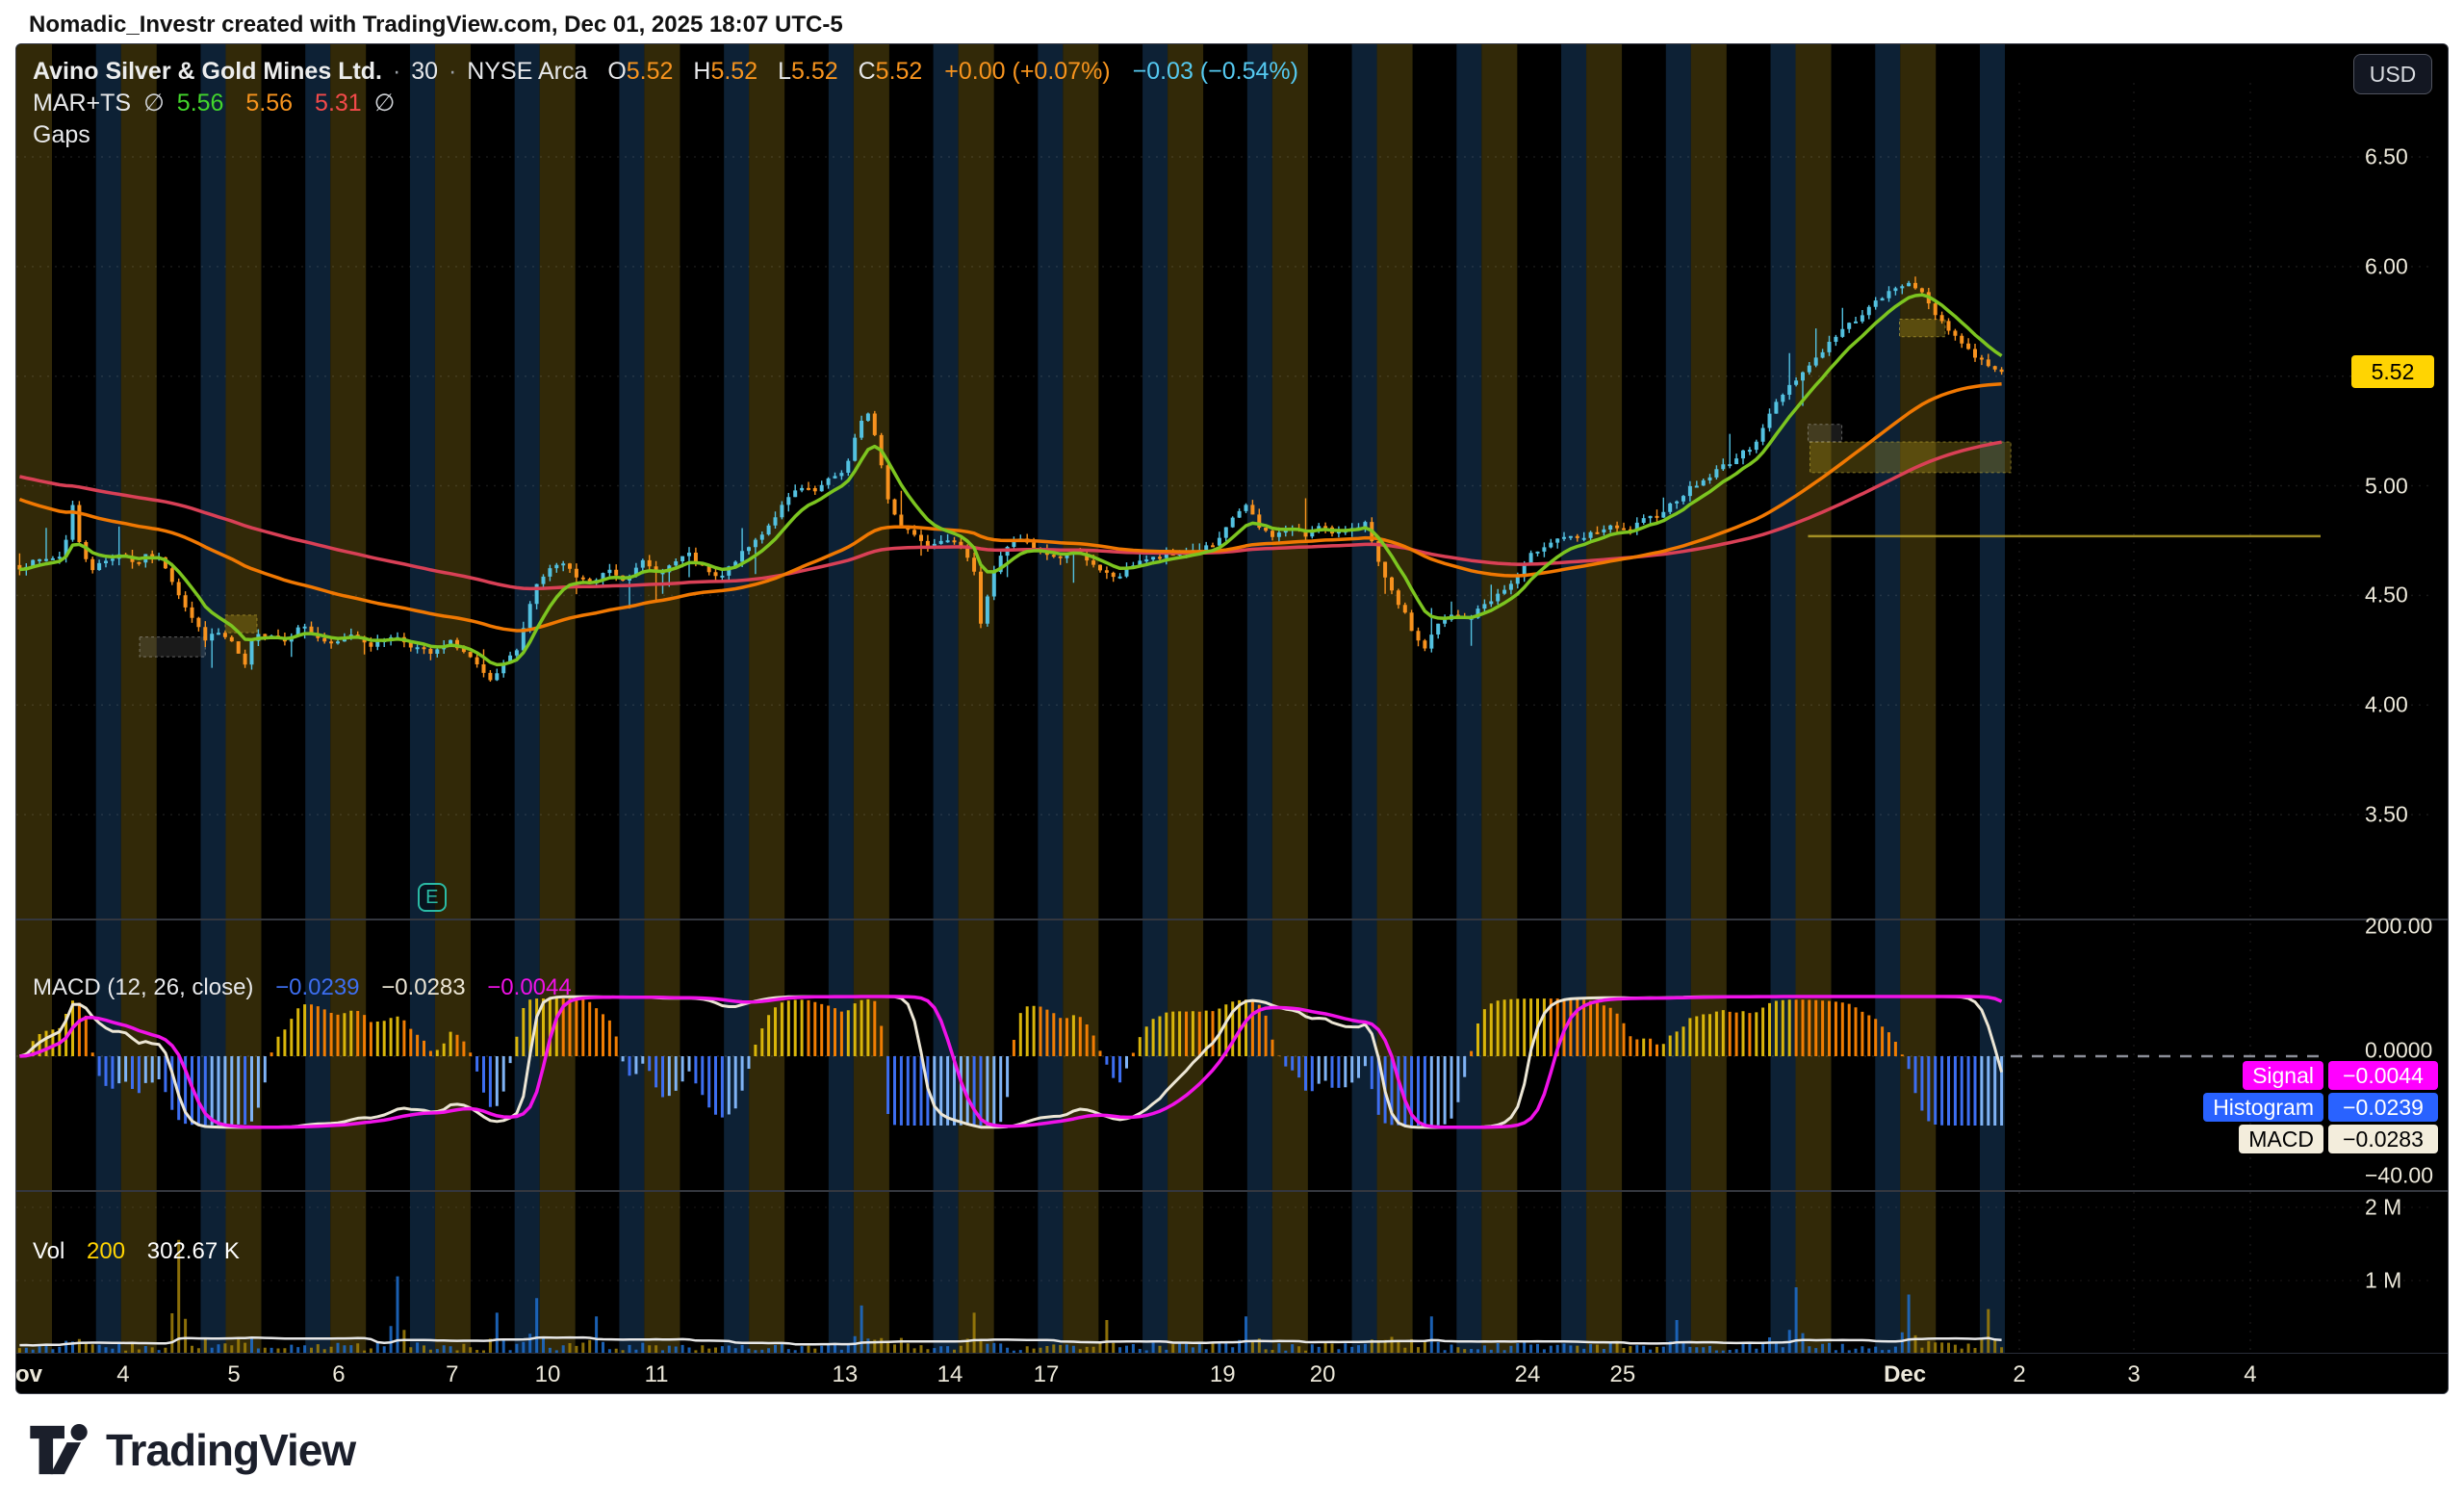 The image size is (2464, 1502). Describe the element at coordinates (1222, 1374) in the screenshot. I see `time-tick-19: 19` at that location.